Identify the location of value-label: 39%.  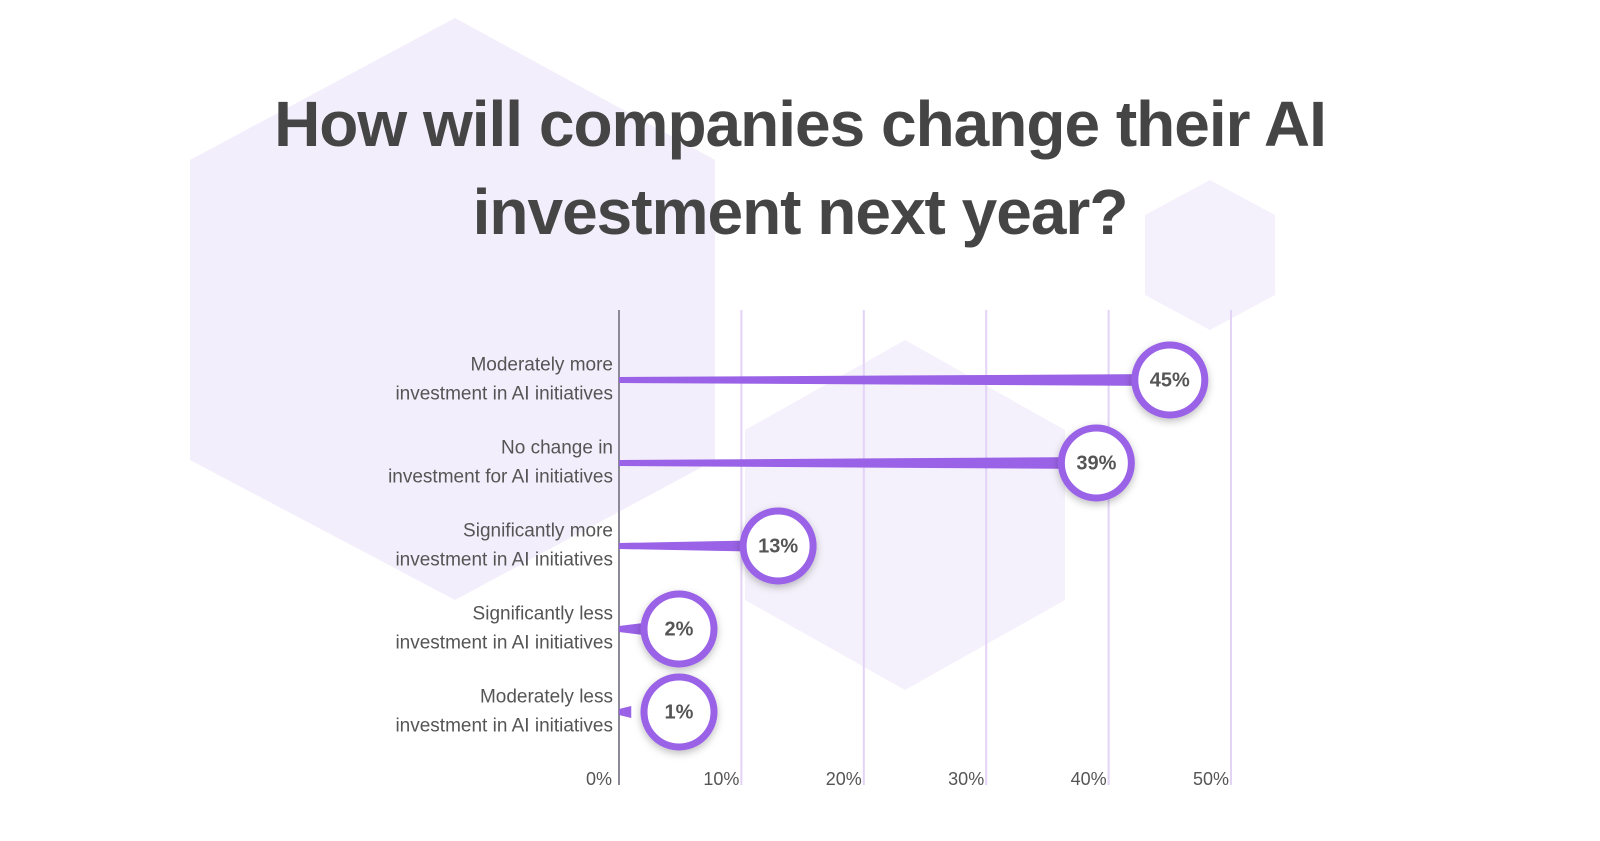
(1096, 463).